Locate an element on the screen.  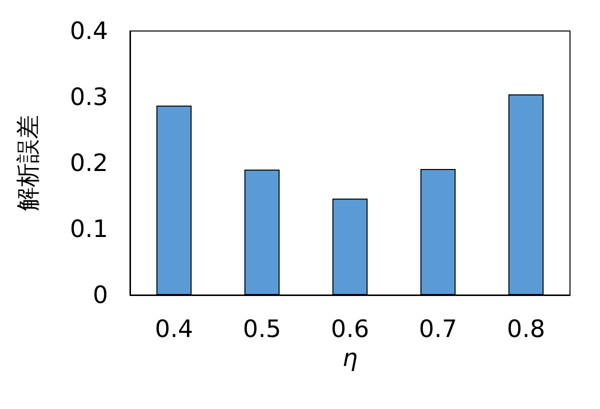
x-tick-label: 0.8 is located at coordinates (526, 329).